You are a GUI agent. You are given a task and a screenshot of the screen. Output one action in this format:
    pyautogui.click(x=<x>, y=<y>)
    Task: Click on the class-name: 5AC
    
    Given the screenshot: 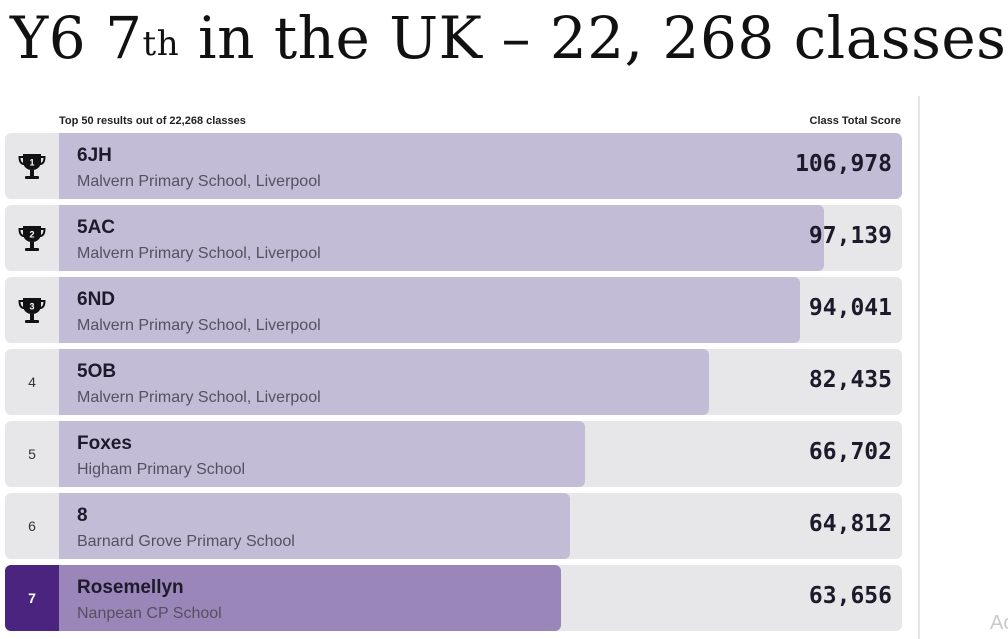 What is the action you would take?
    pyautogui.click(x=96, y=227)
    